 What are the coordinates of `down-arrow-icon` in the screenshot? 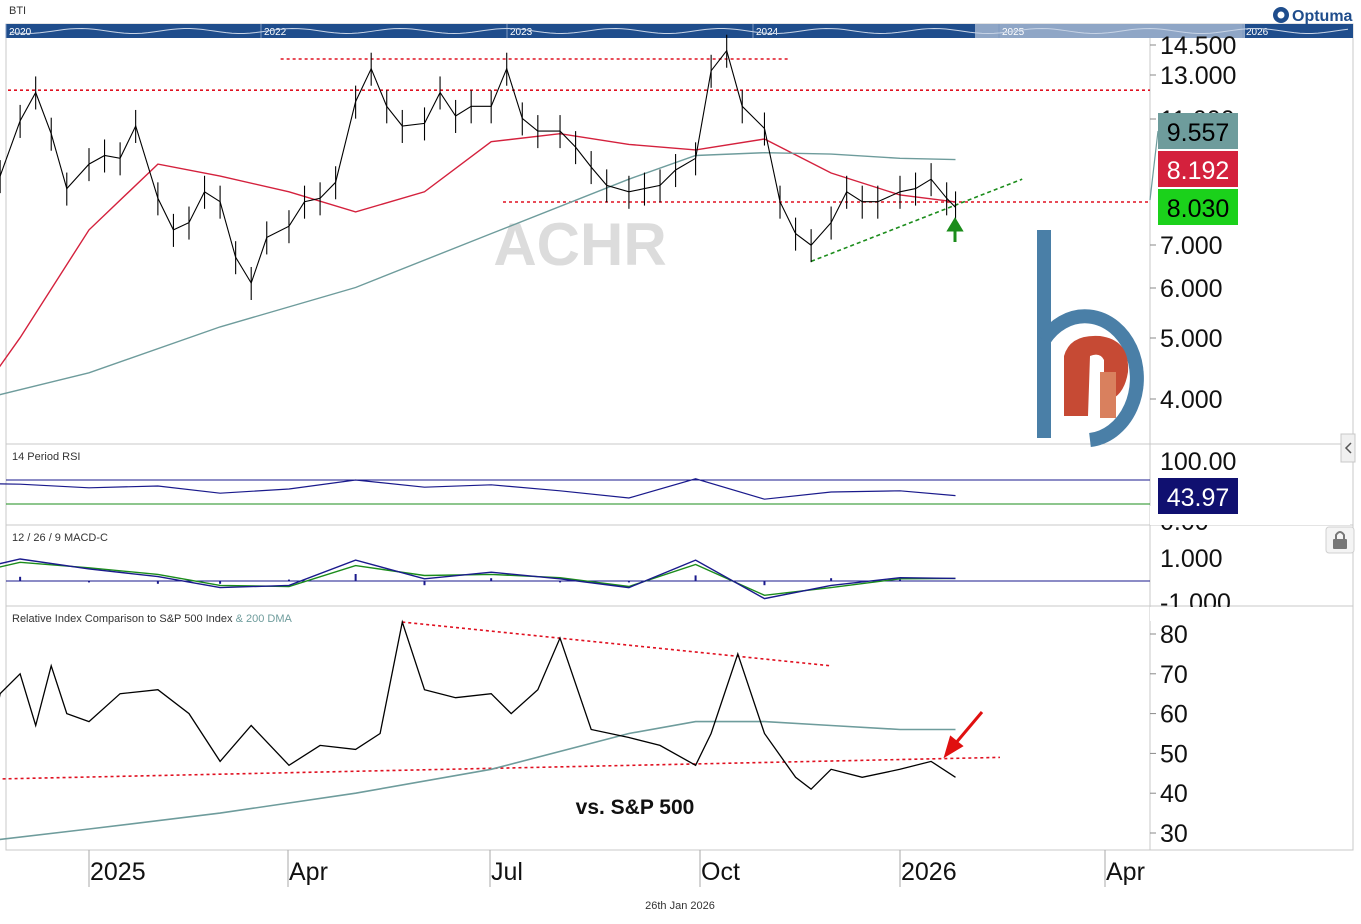 It's located at (963, 735).